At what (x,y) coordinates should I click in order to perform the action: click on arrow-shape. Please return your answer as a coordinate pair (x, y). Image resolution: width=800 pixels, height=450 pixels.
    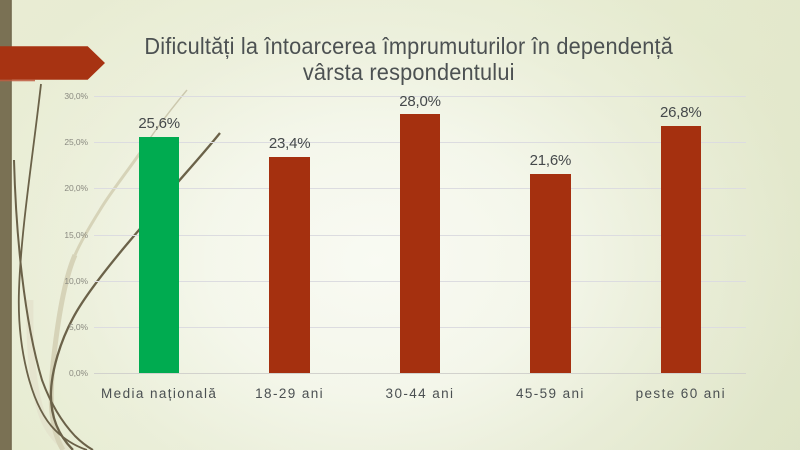
    Looking at the image, I should click on (52, 64).